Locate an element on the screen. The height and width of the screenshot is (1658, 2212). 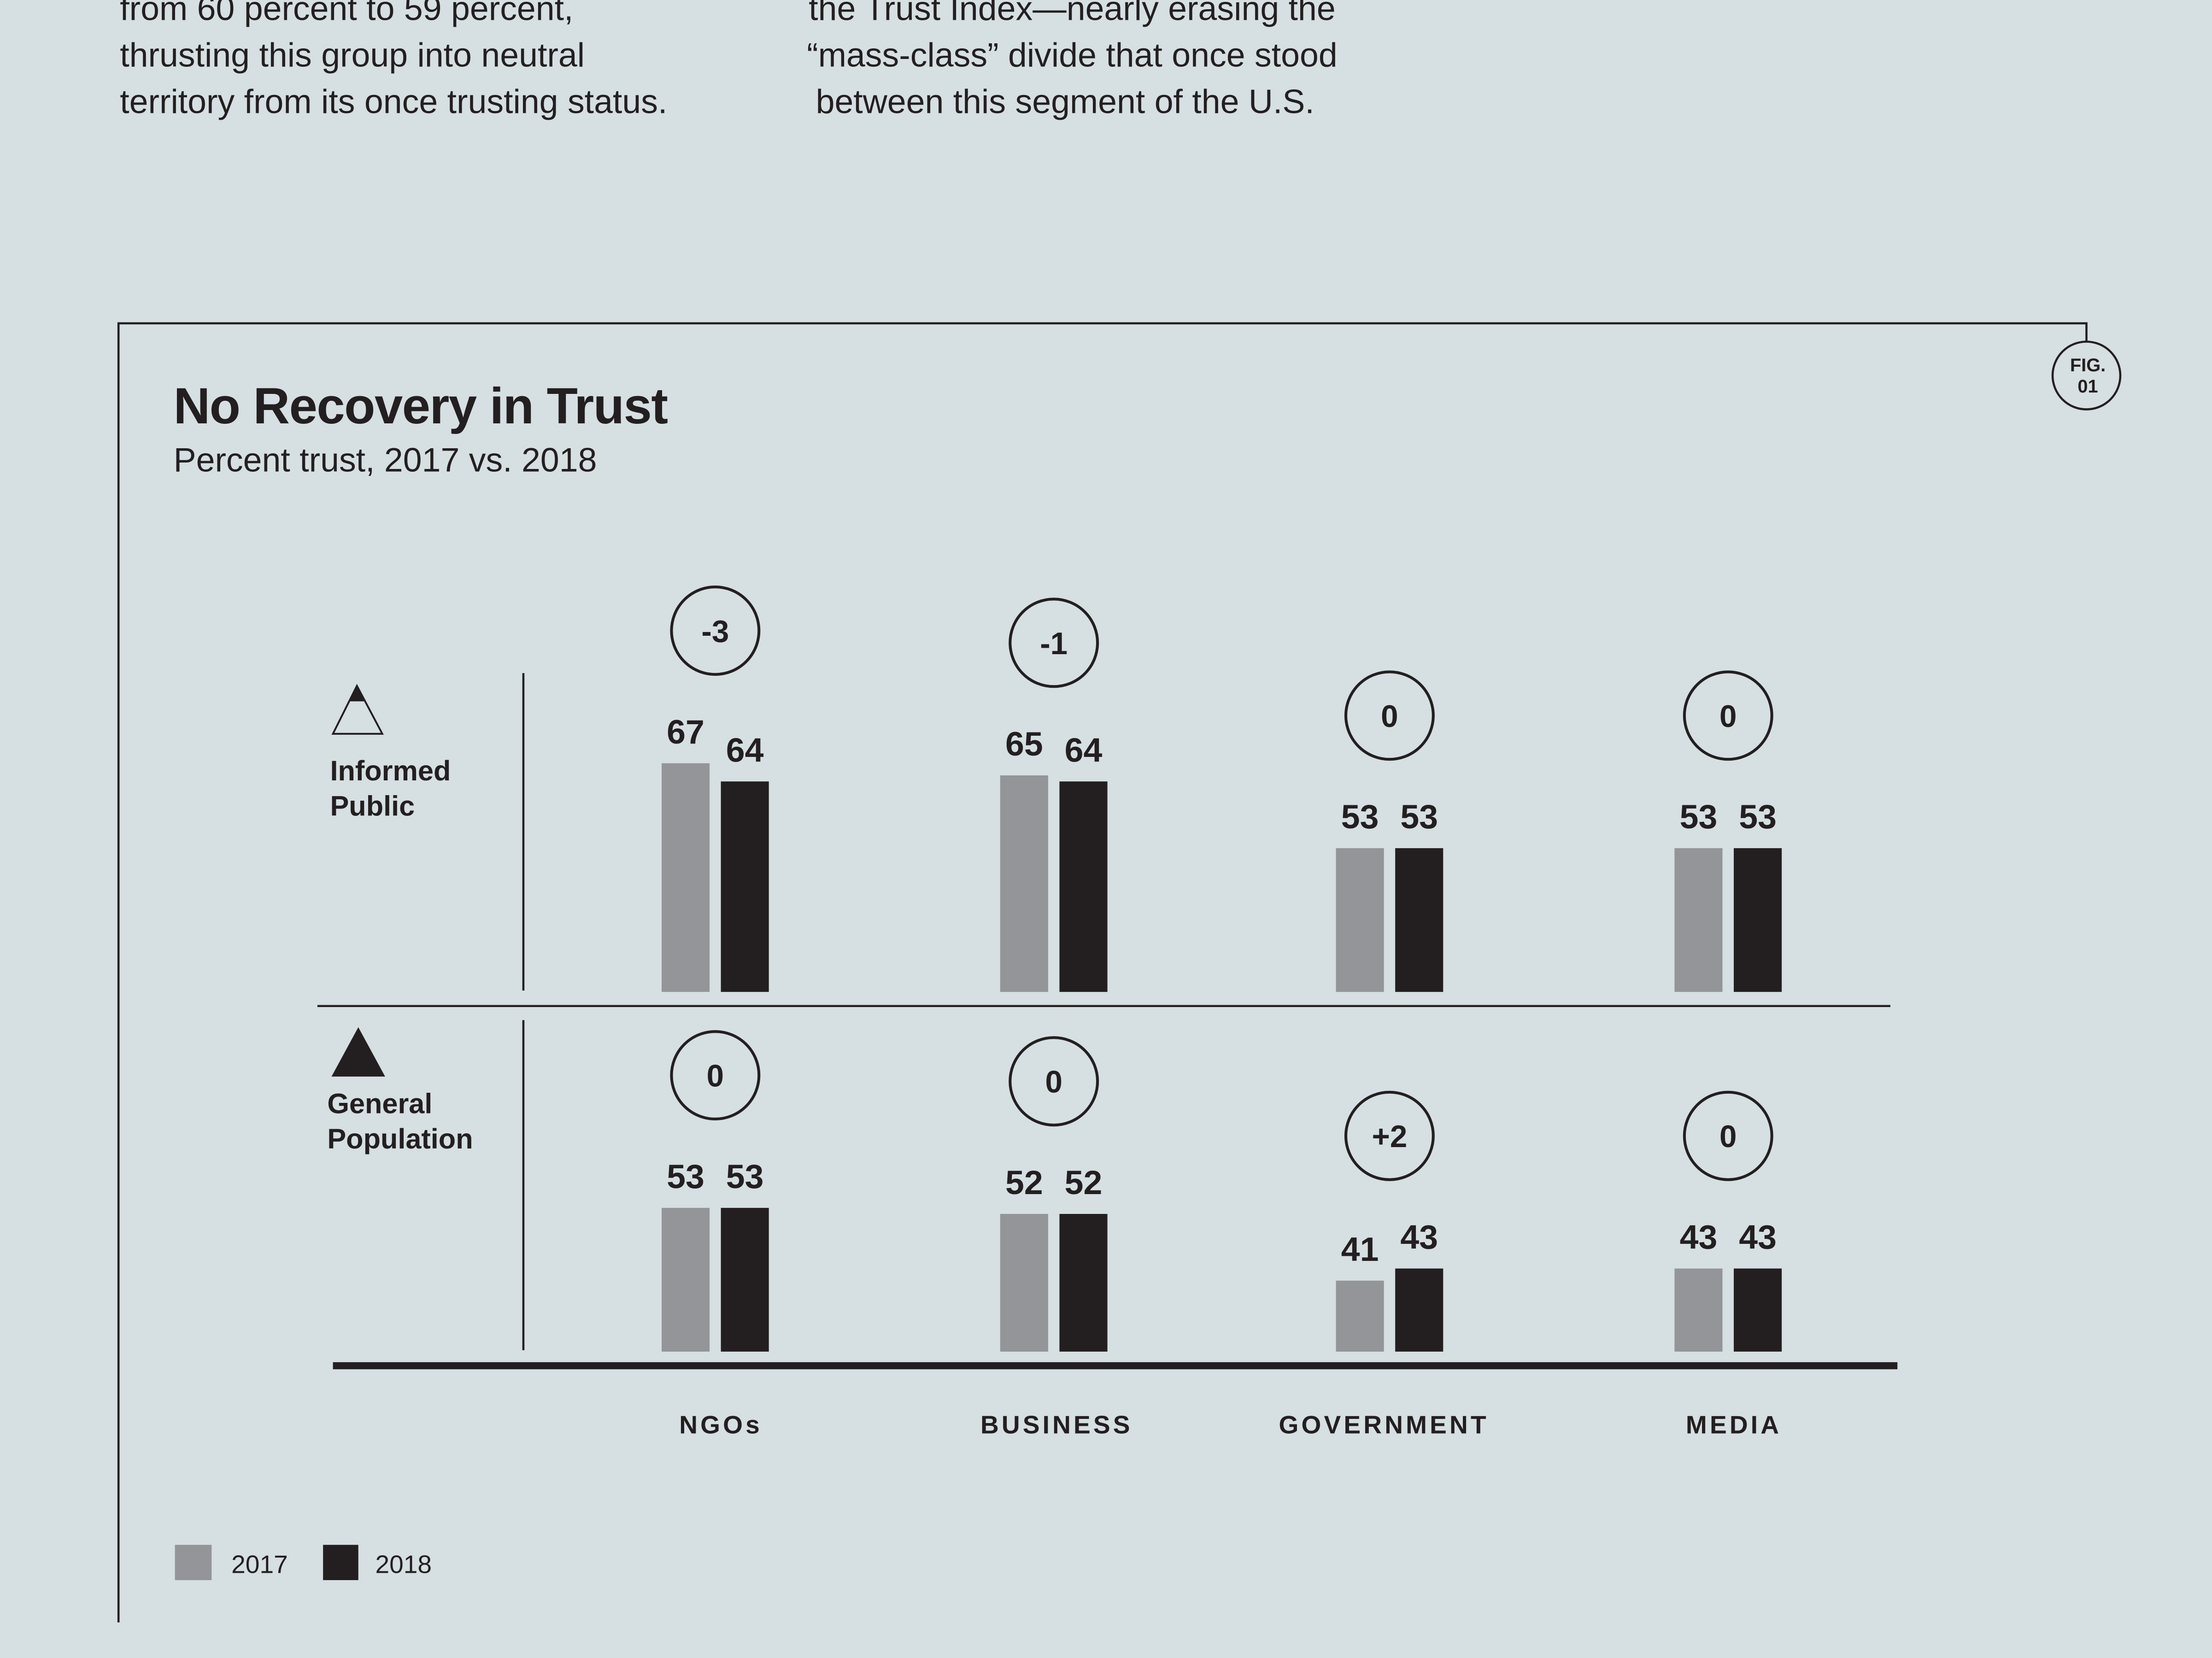
row-label-line: Public is located at coordinates (372, 805).